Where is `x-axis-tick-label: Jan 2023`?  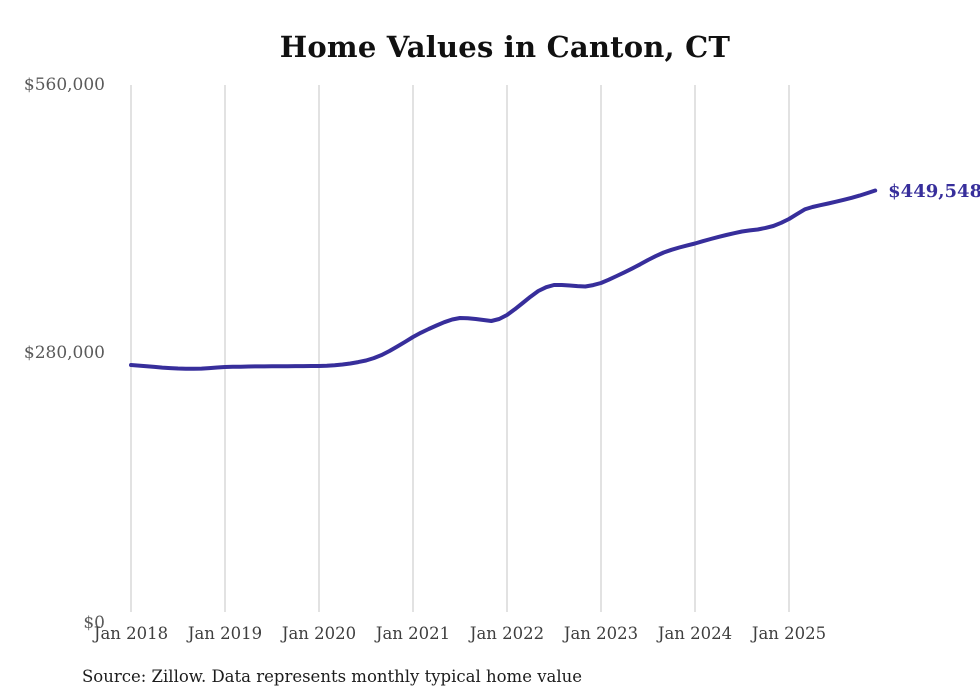 x-axis-tick-label: Jan 2023 is located at coordinates (601, 633).